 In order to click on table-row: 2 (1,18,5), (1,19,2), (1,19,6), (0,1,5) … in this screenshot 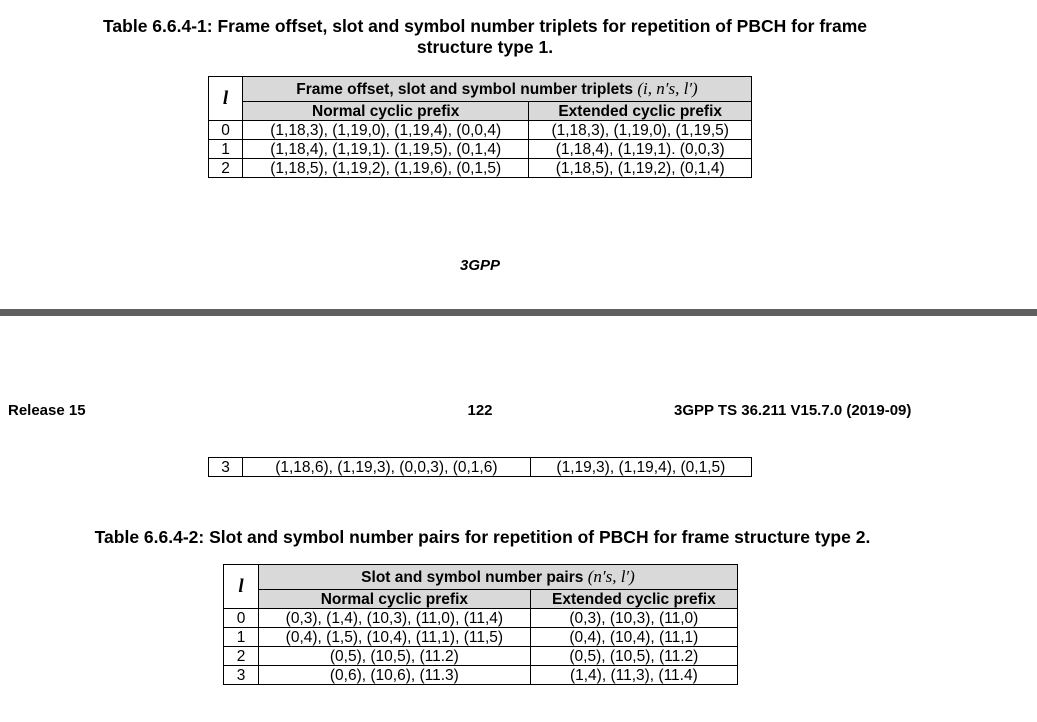, I will do `click(480, 168)`.